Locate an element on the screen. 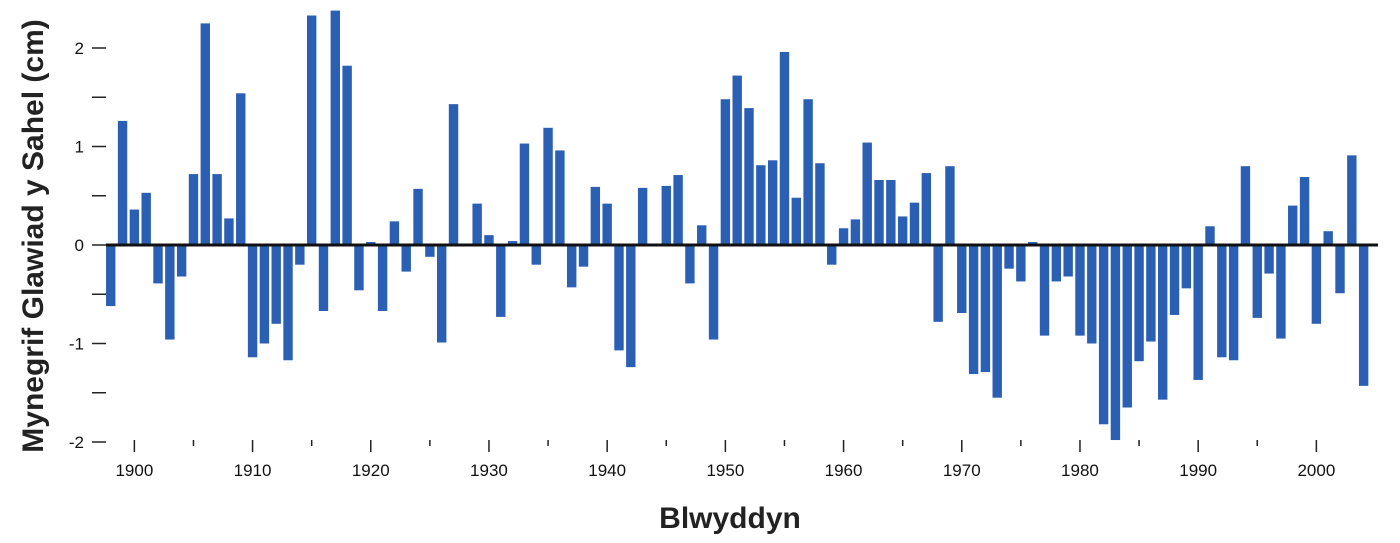 This screenshot has width=1400, height=543. y-tick-label: -1 is located at coordinates (76, 344).